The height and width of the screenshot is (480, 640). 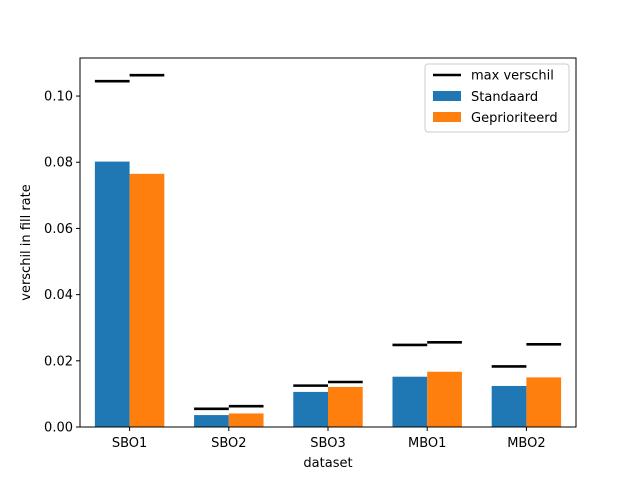 What do you see at coordinates (58, 229) in the screenshot?
I see `y-tick-label: 0.06` at bounding box center [58, 229].